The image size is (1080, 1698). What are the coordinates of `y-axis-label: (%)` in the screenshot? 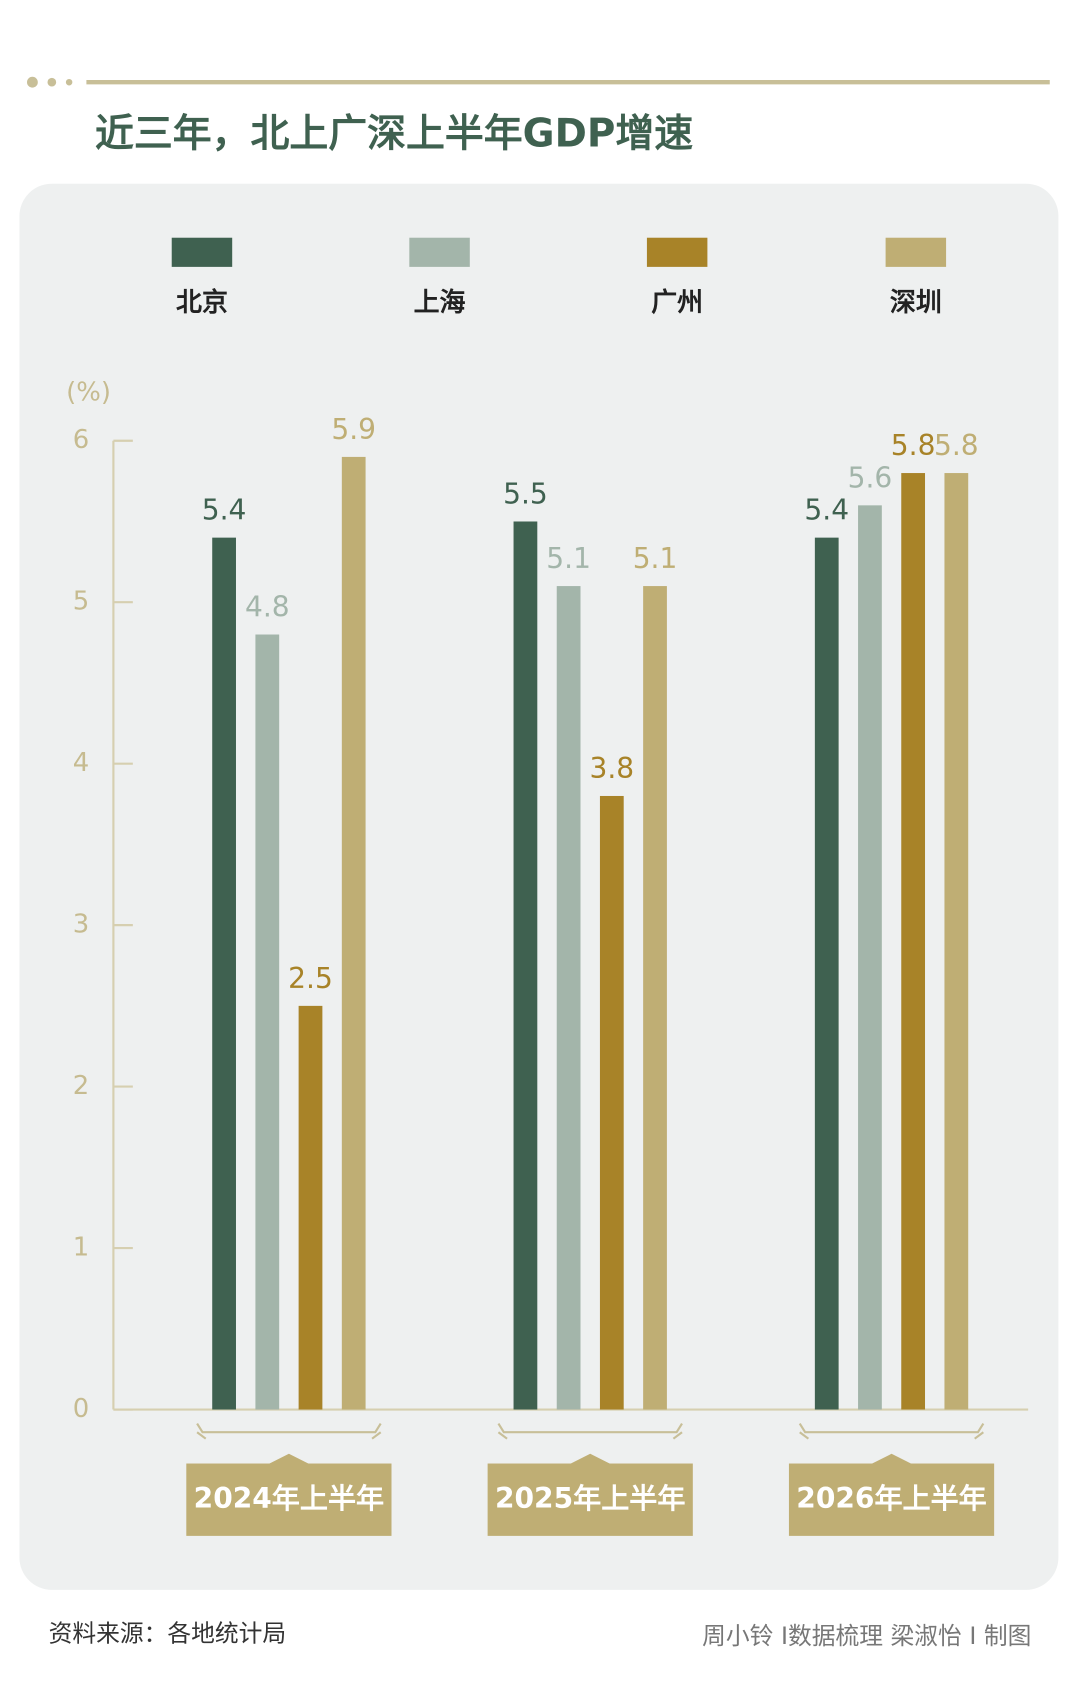 It's located at (88, 393).